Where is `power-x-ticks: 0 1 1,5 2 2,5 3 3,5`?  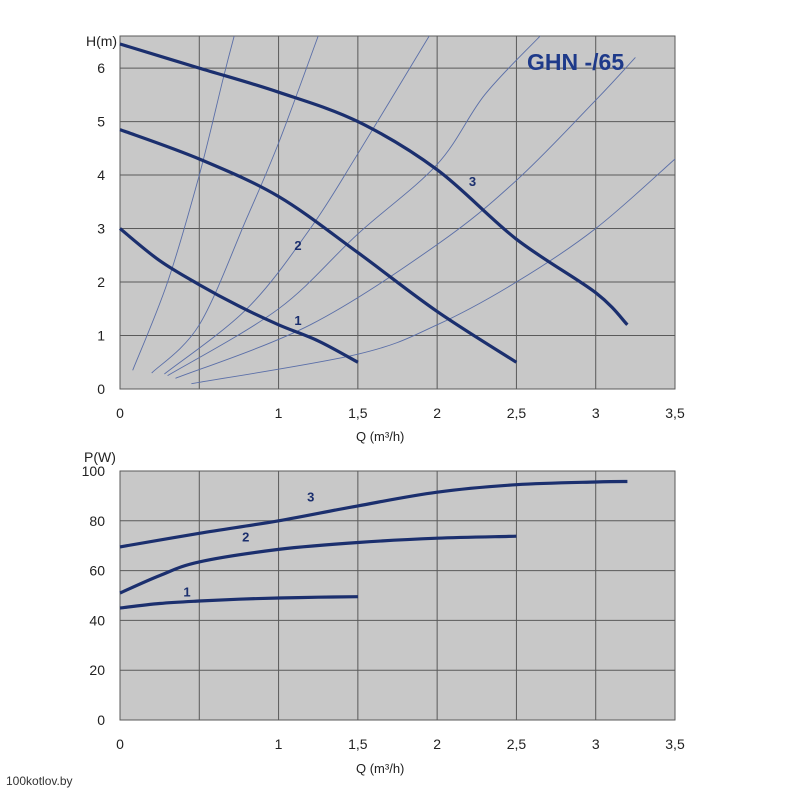
power-x-ticks: 0 1 1,5 2 2,5 3 3,5 is located at coordinates (400, 744).